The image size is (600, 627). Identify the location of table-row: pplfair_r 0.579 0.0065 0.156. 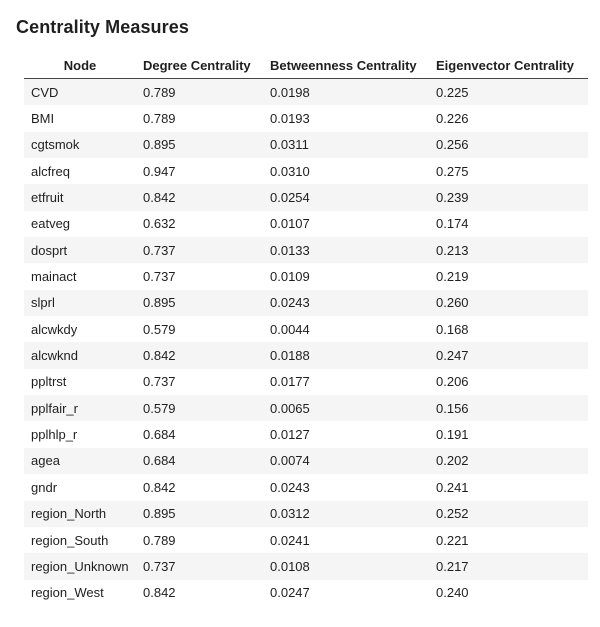
(306, 408).